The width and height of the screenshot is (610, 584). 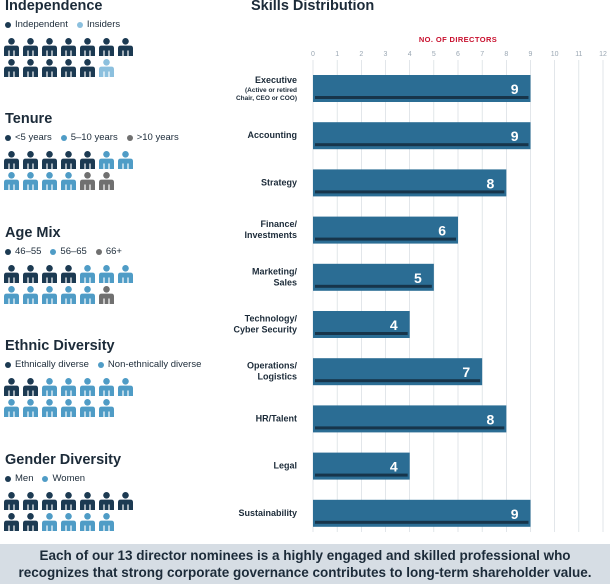 I want to click on legend-label: 5–10 years, so click(x=94, y=137).